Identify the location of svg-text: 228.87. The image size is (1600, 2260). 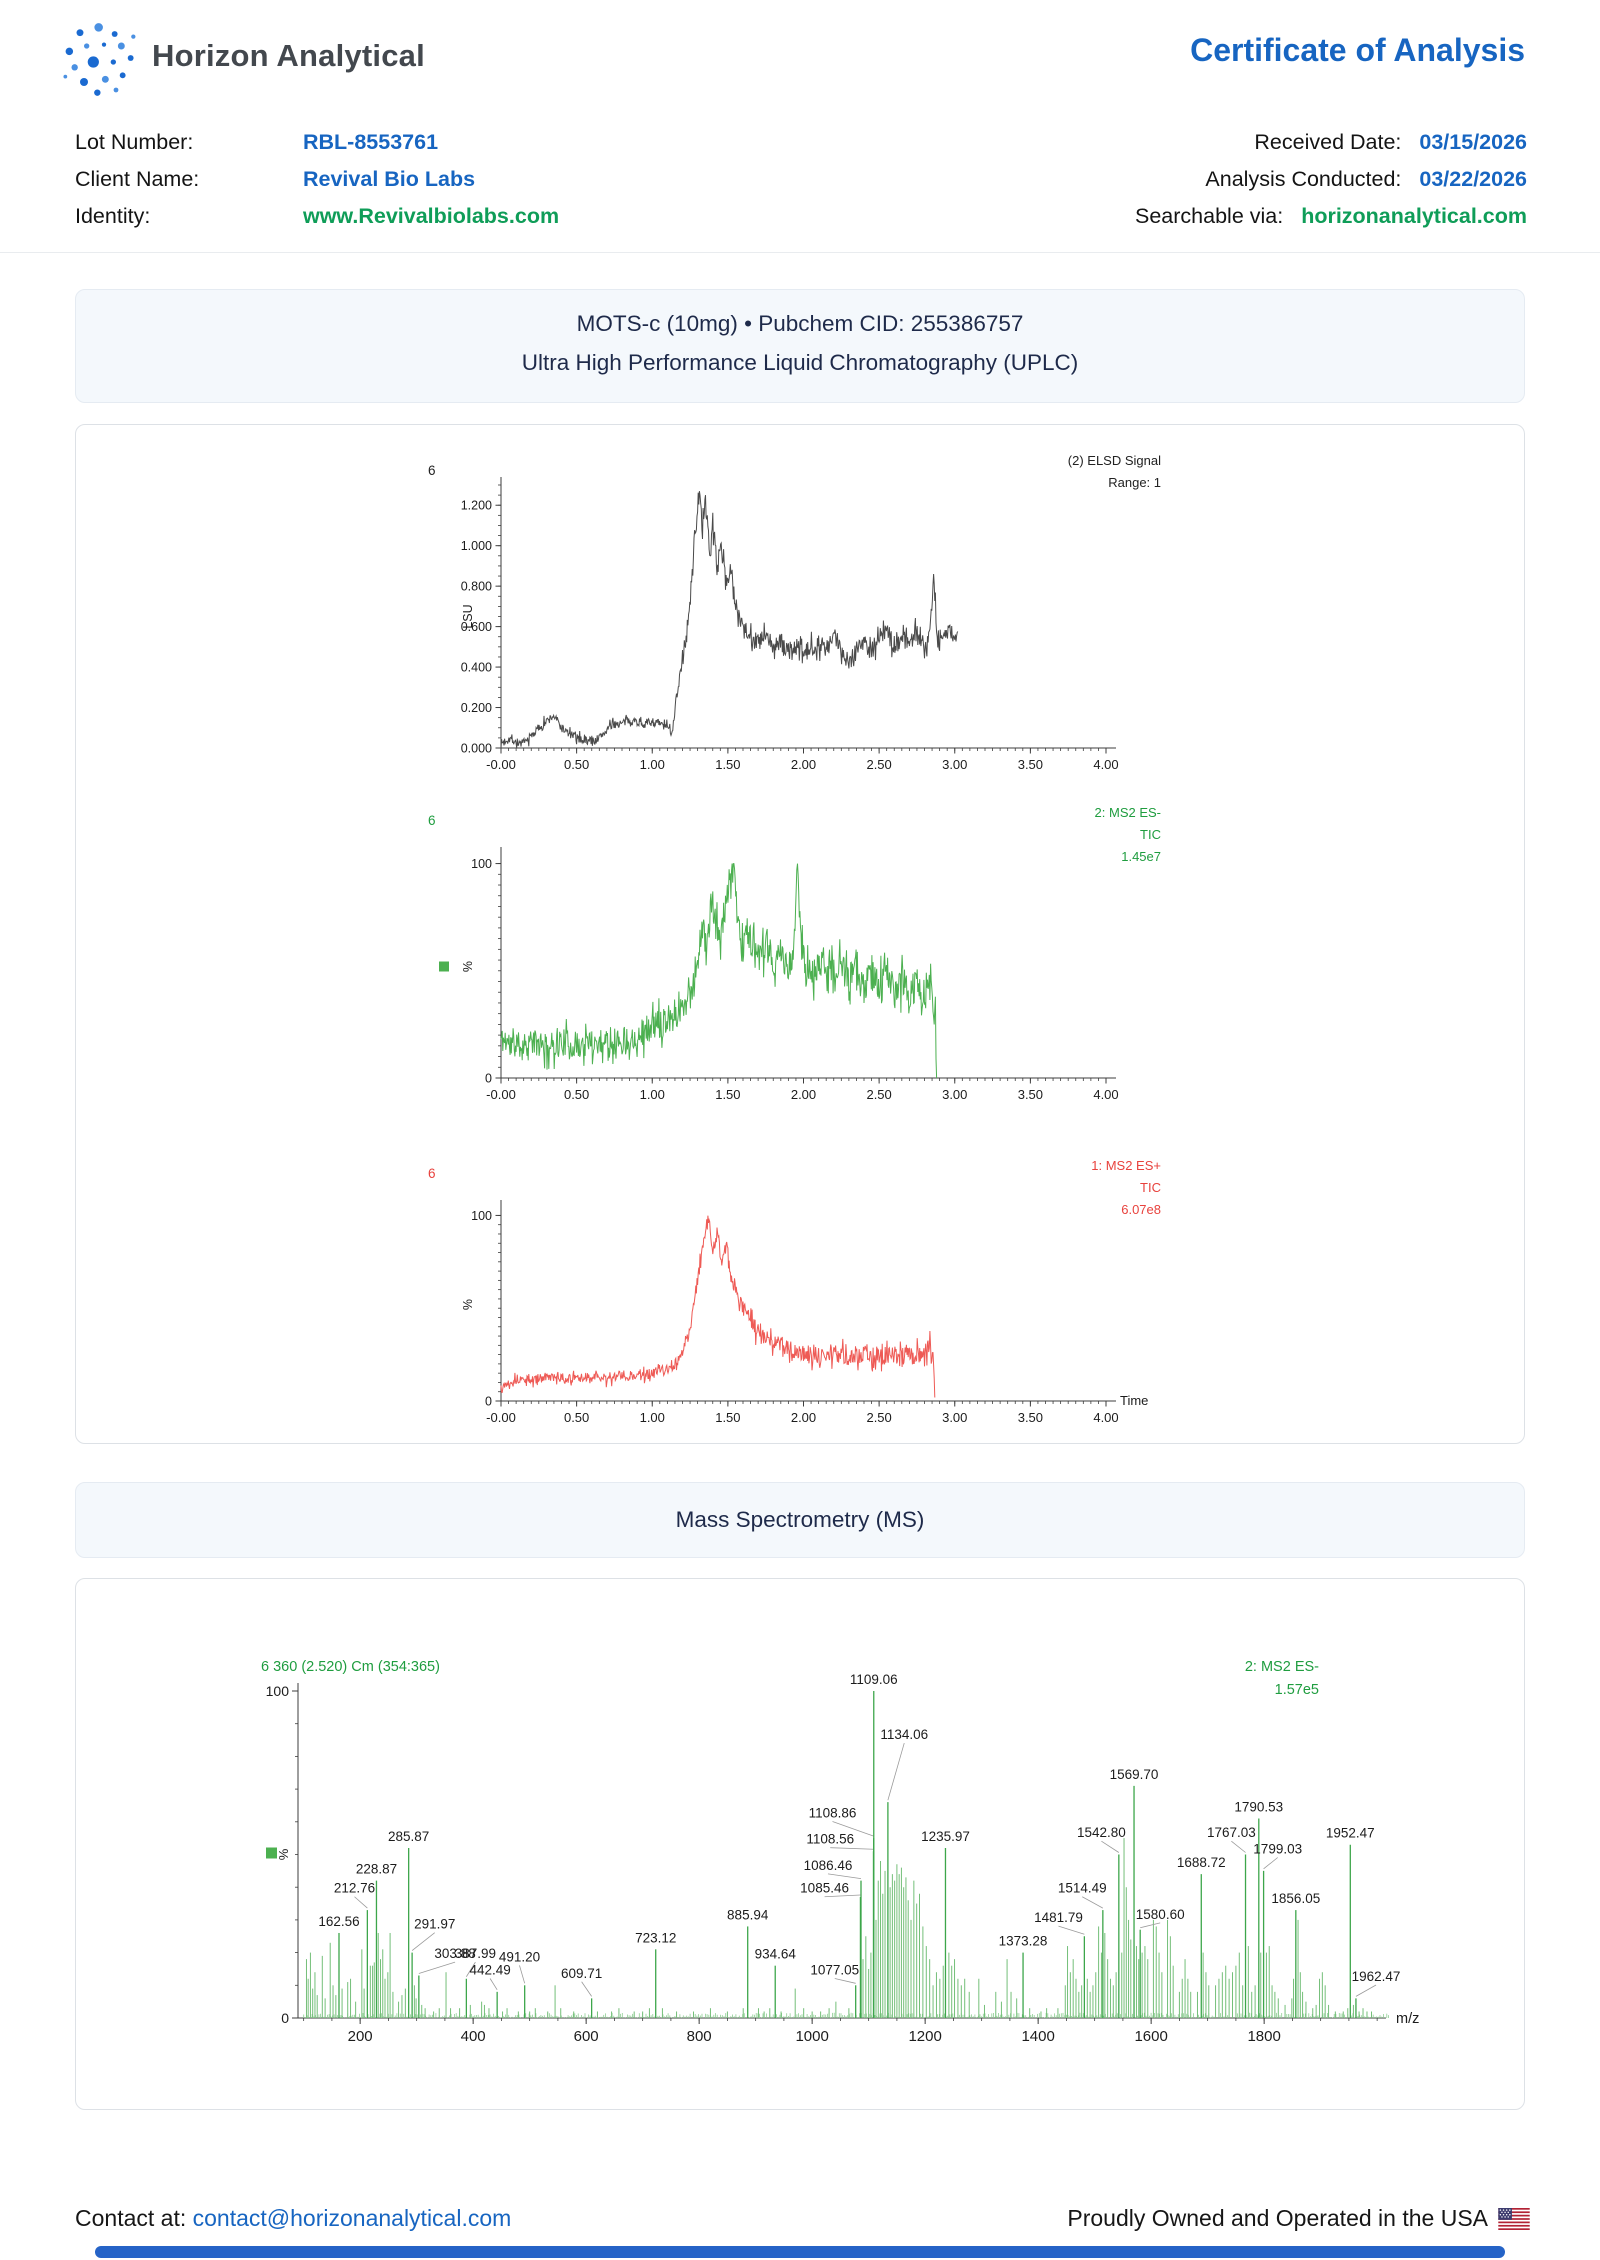
(376, 1869).